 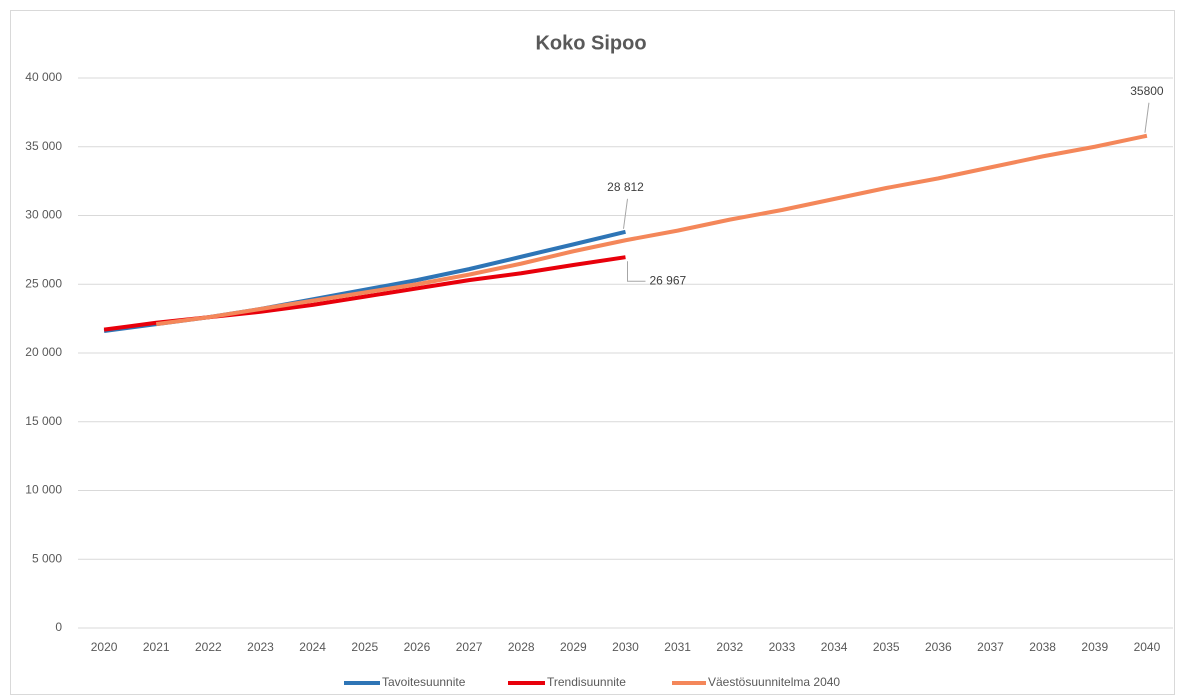 What do you see at coordinates (1042, 647) in the screenshot?
I see `x-tick-label: 2038` at bounding box center [1042, 647].